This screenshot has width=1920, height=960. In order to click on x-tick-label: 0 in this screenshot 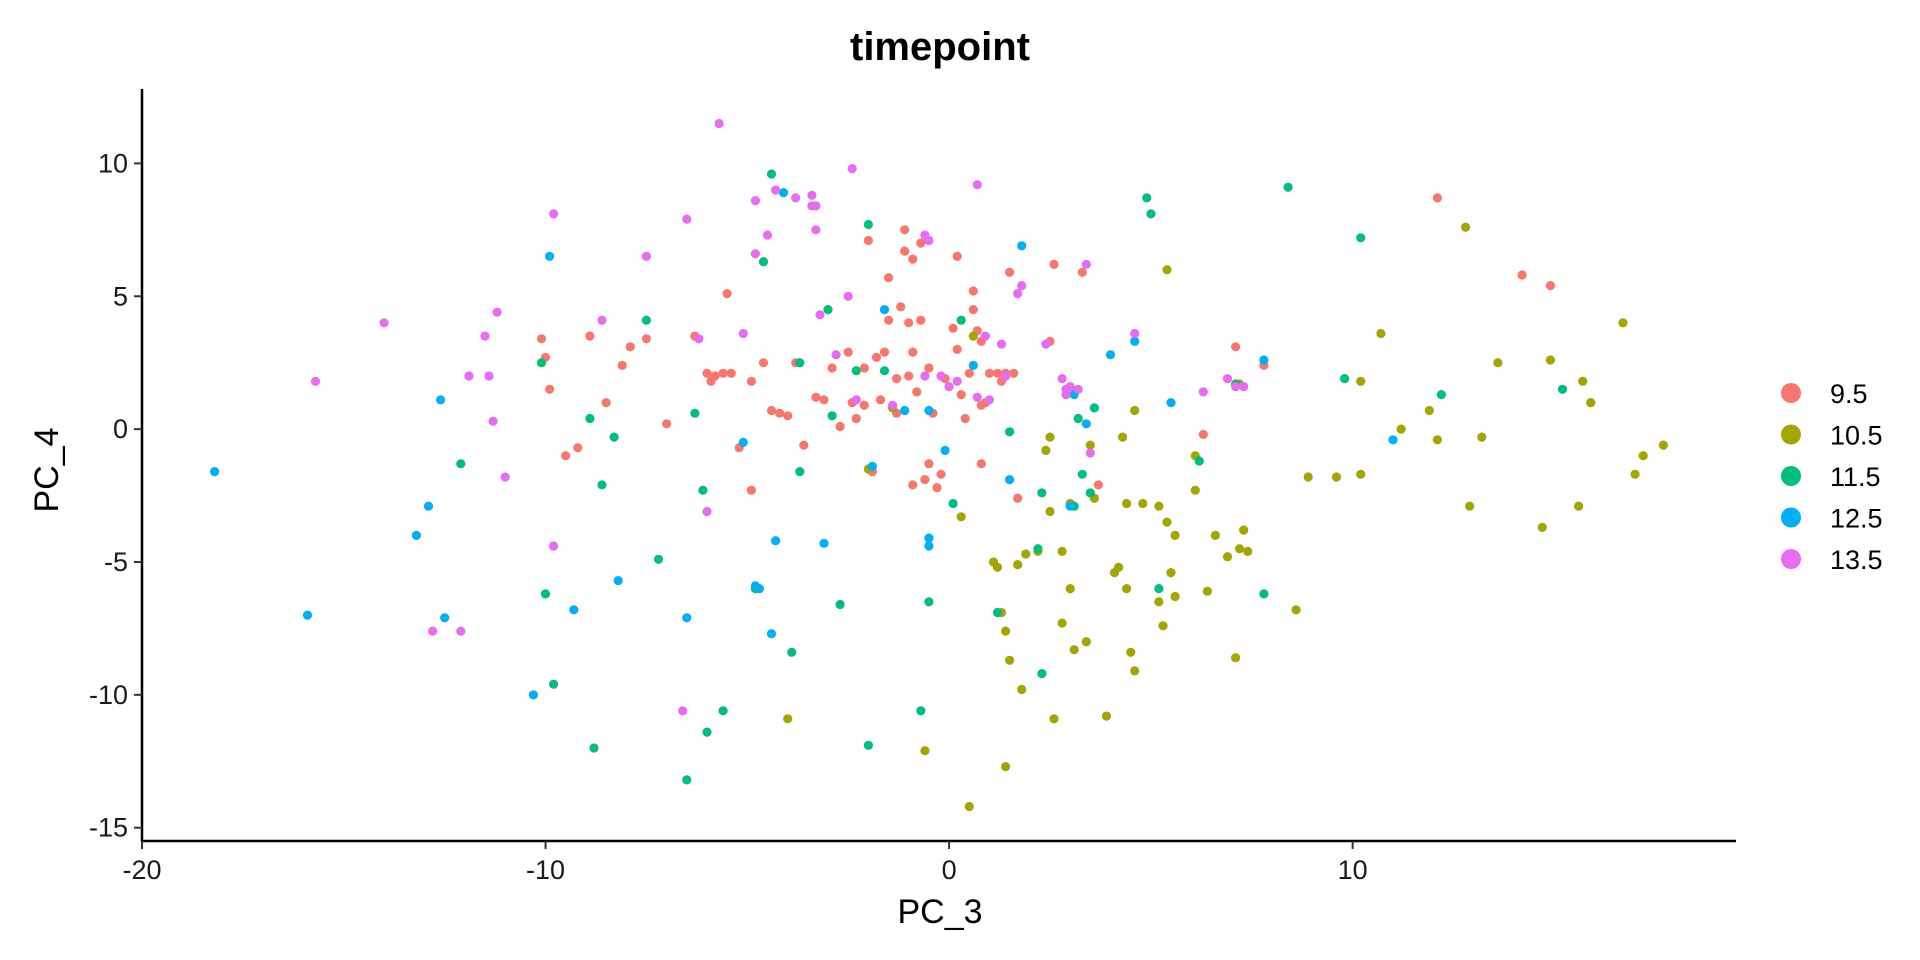, I will do `click(949, 870)`.